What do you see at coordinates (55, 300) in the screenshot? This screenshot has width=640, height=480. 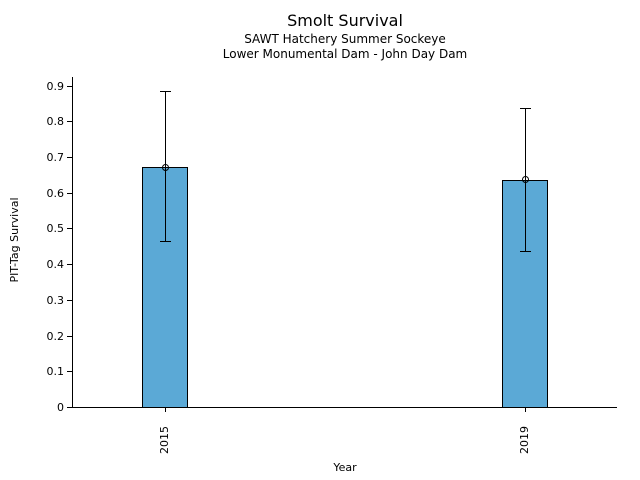 I see `y-tick-label: 0.3` at bounding box center [55, 300].